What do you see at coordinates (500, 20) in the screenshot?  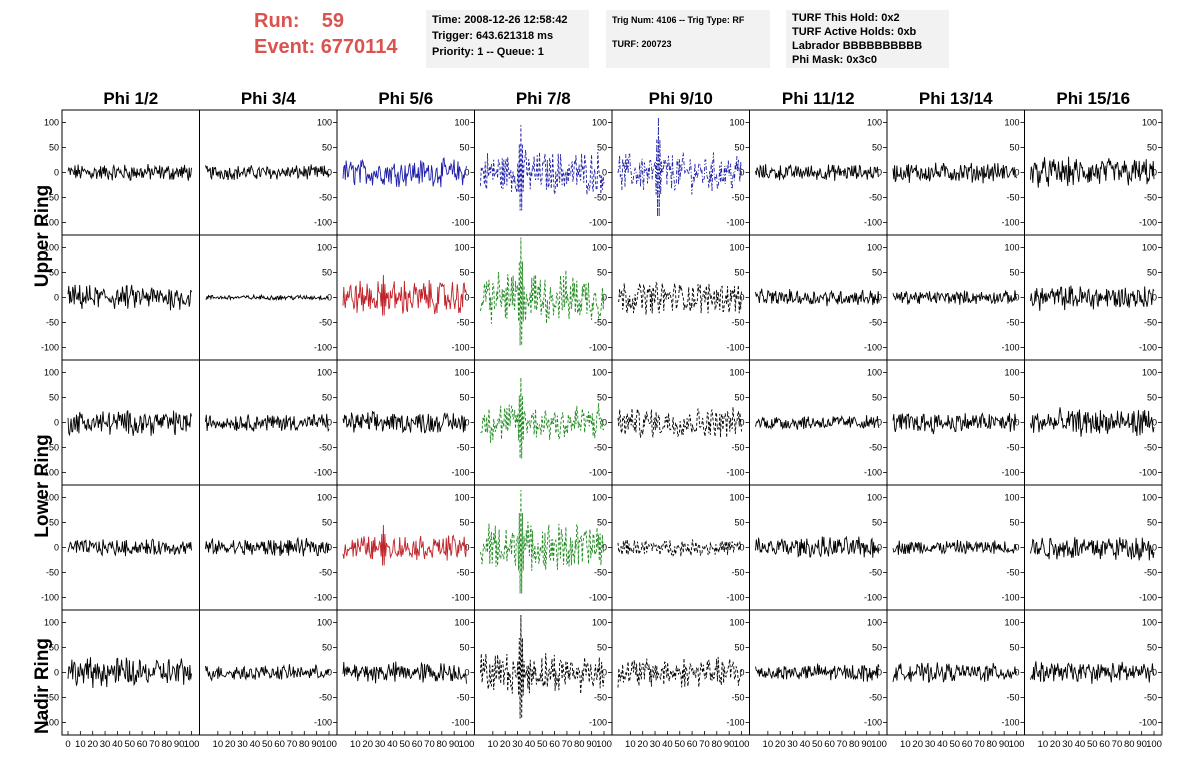 I see `time-text: Time: 2008-12-26 12:58:42` at bounding box center [500, 20].